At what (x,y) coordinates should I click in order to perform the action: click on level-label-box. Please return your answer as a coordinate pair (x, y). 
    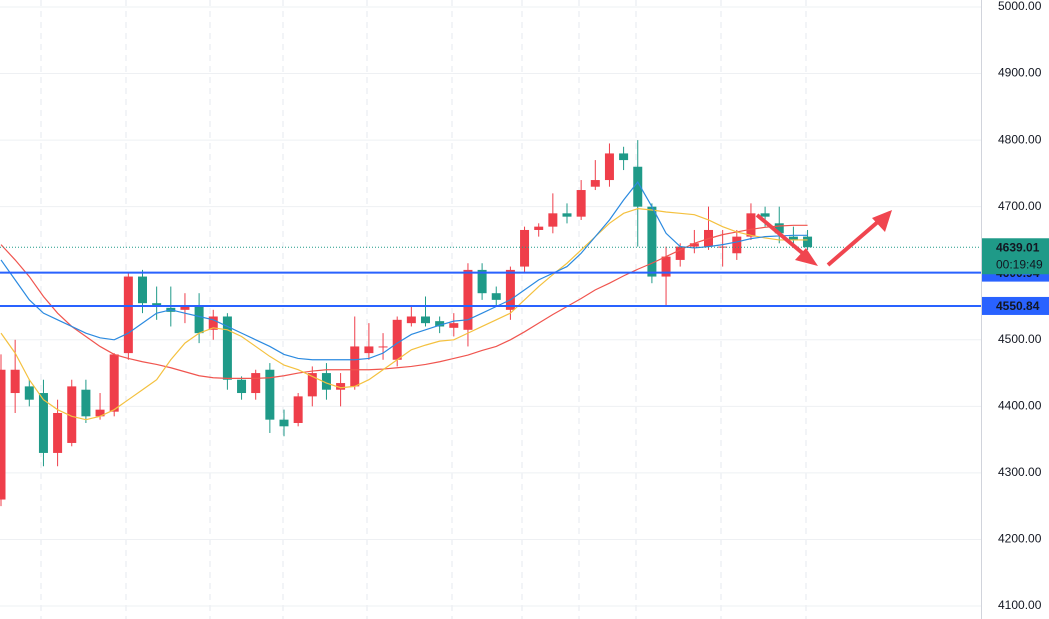
    Looking at the image, I should click on (1015, 305).